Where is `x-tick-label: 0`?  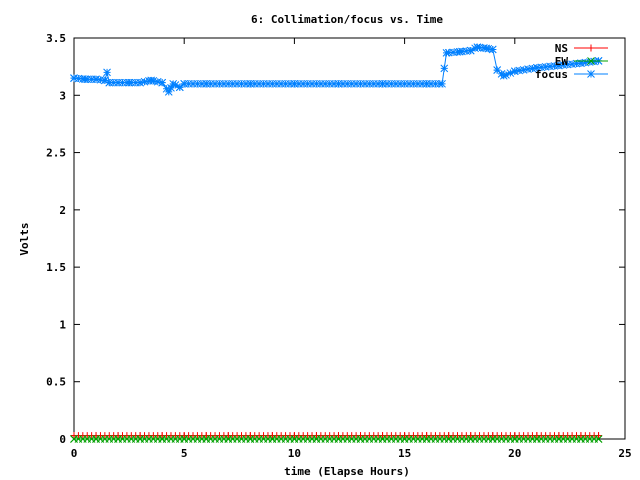
x-tick-label: 0 is located at coordinates (74, 453).